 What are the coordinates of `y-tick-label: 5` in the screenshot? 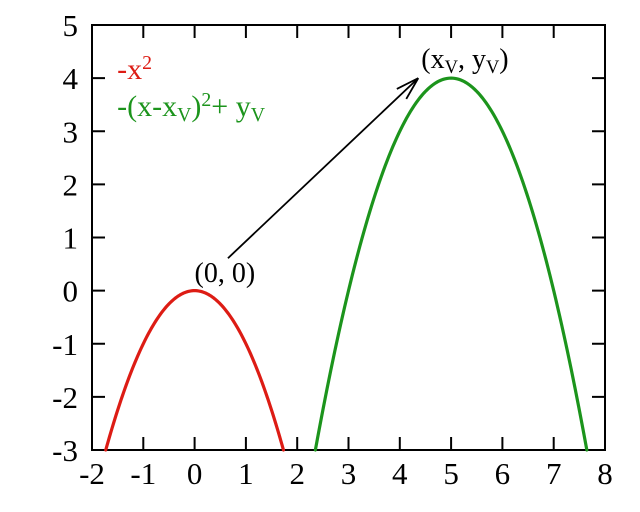 It's located at (71, 25).